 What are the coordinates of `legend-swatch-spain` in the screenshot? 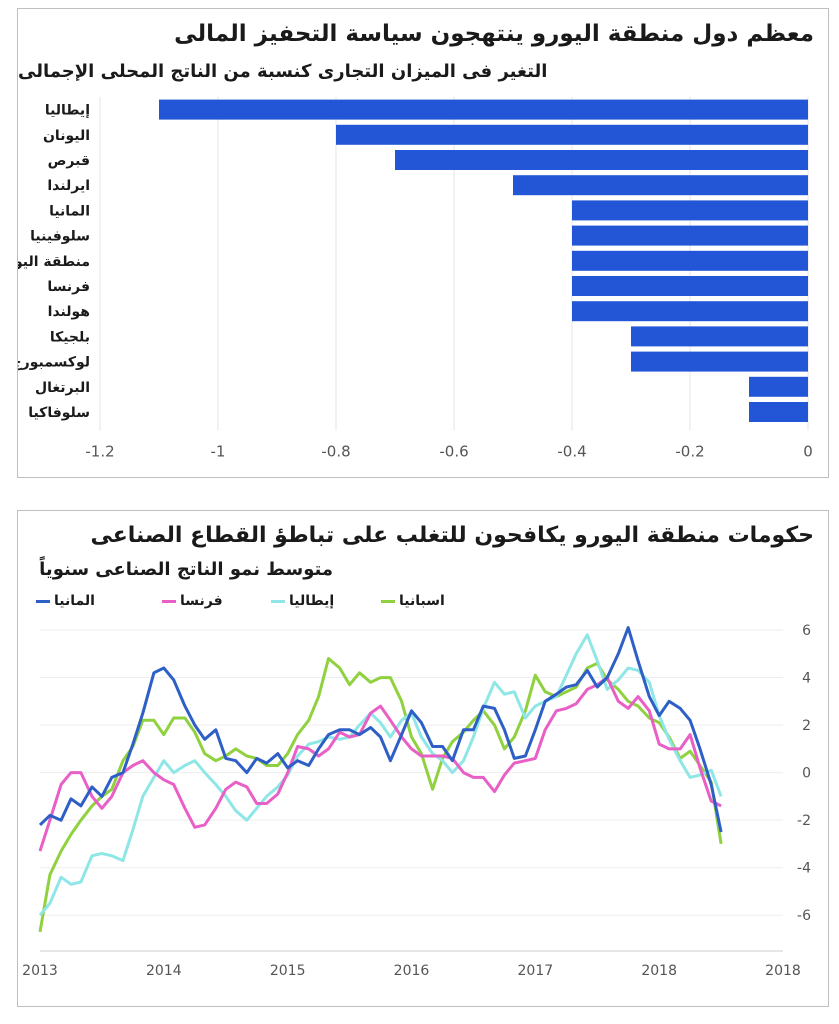 It's located at (388, 601).